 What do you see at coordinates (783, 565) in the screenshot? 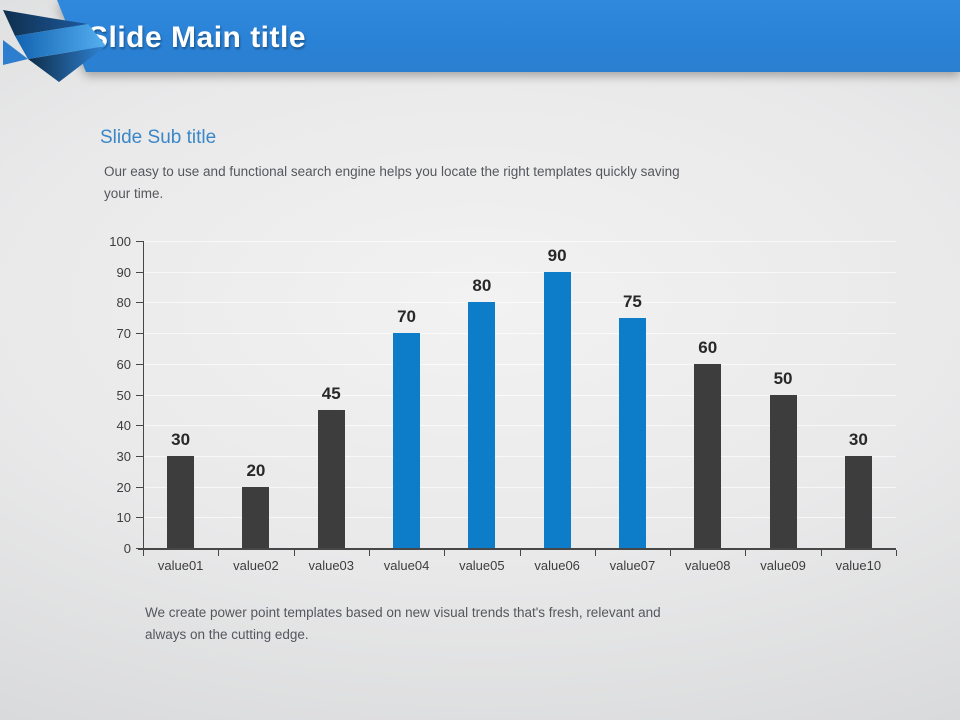
I see `x-axis-category-label: value09` at bounding box center [783, 565].